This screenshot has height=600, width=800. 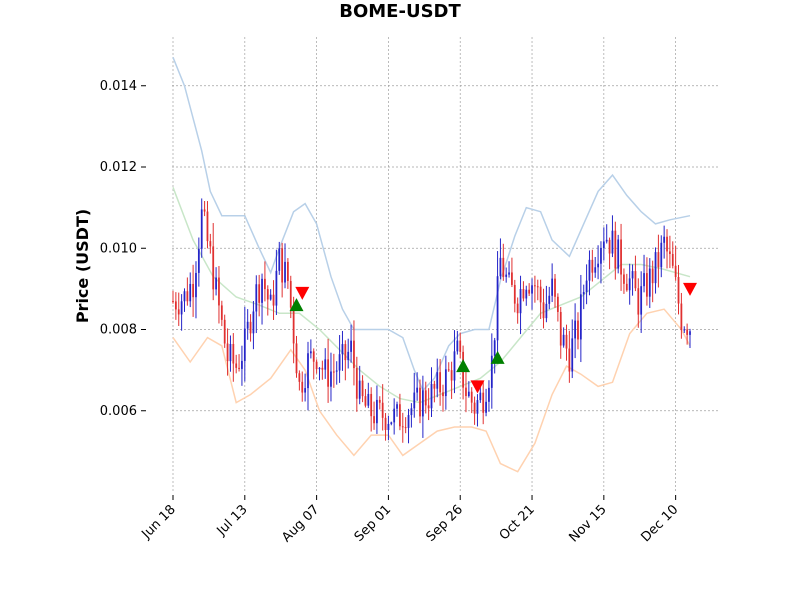 I want to click on buy-signal-marker, so click(x=296, y=305).